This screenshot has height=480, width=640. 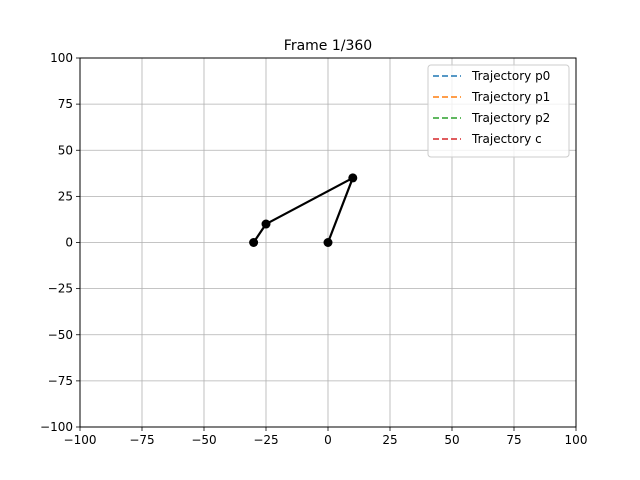 I want to click on y-tick-label: 25, so click(x=65, y=196).